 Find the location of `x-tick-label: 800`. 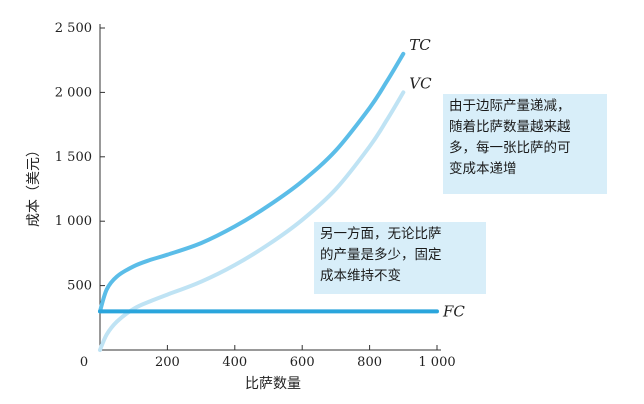

x-tick-label: 800 is located at coordinates (369, 362).